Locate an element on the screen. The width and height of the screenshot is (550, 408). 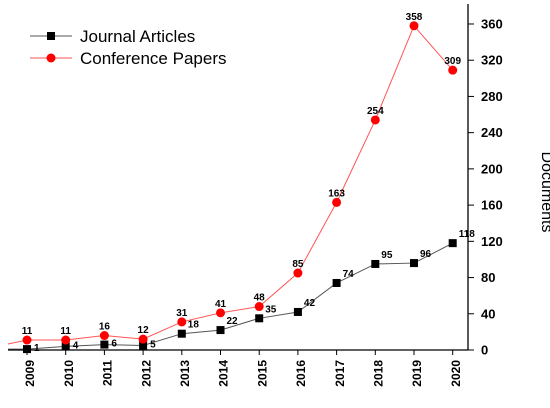
y-tick-label: 160 is located at coordinates (492, 205).